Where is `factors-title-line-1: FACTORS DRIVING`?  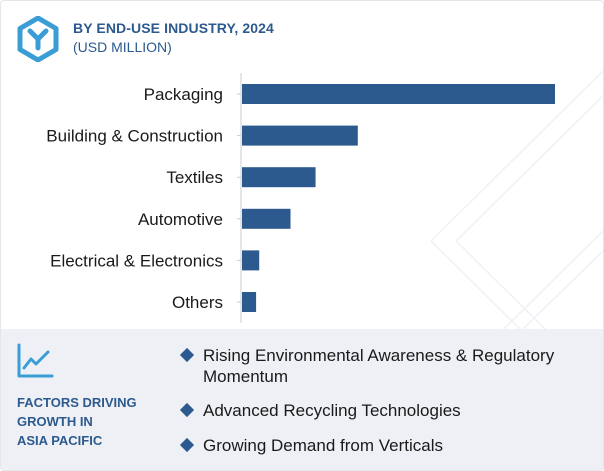
factors-title-line-1: FACTORS DRIVING is located at coordinates (77, 402).